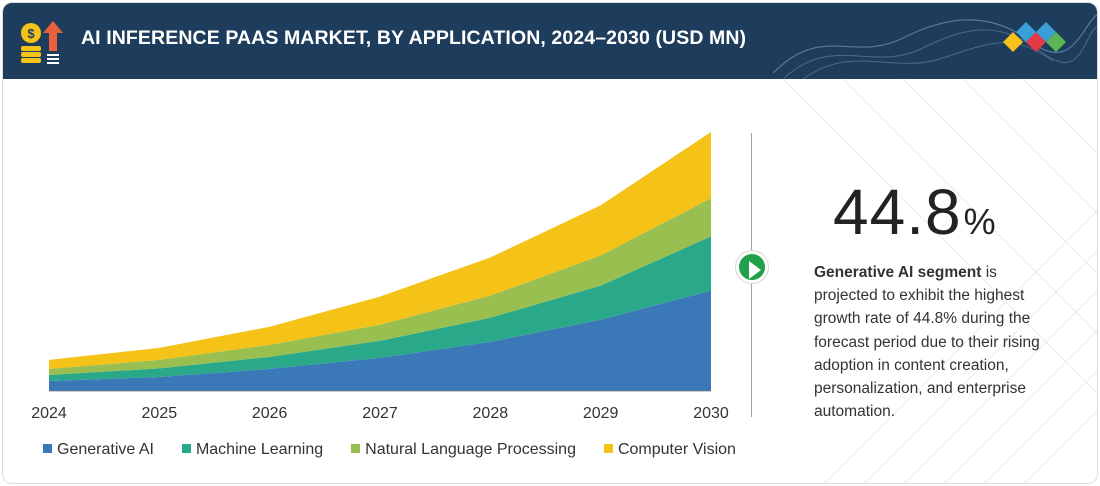 This screenshot has height=486, width=1100. I want to click on legend-item: Computer Vision, so click(669, 450).